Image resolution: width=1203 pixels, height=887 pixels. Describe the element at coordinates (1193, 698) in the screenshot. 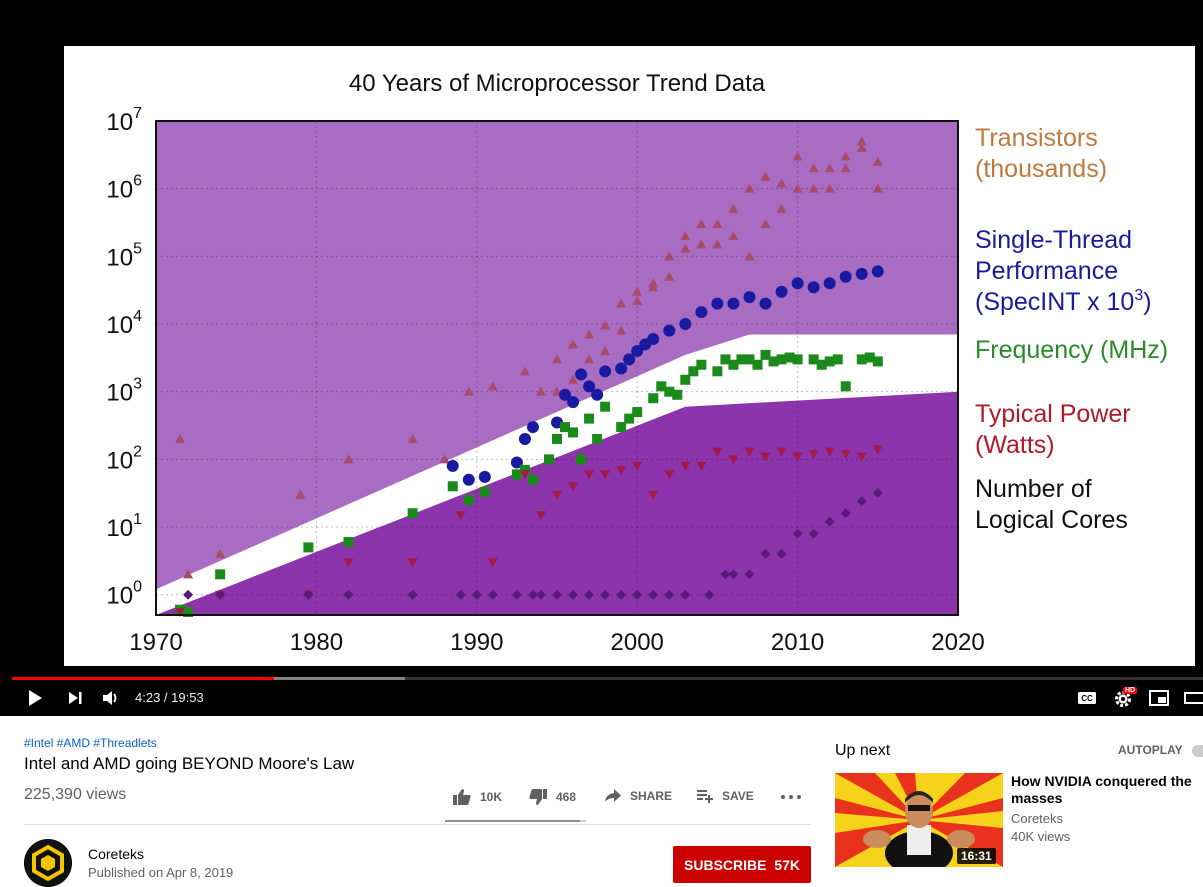

I see `theater-mode-button` at that location.